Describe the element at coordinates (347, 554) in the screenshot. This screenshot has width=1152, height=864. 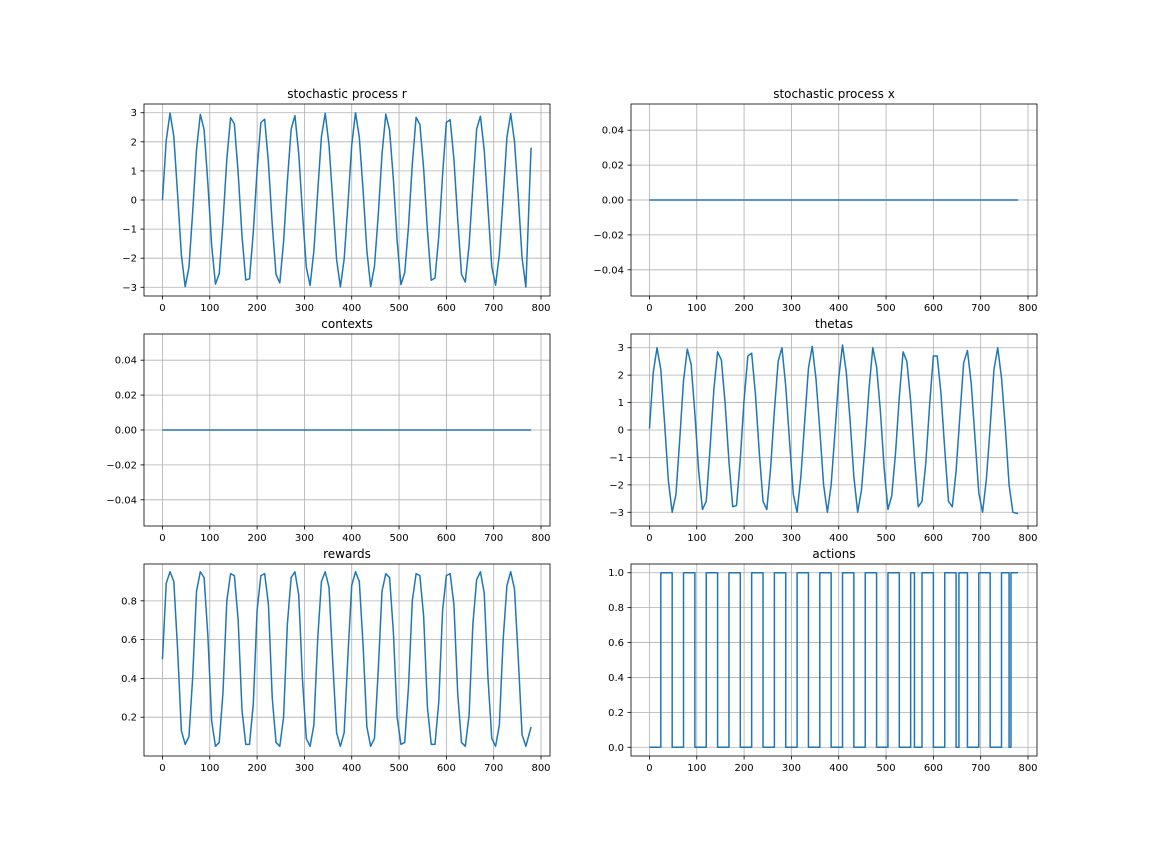
I see `panel-title: rewards` at that location.